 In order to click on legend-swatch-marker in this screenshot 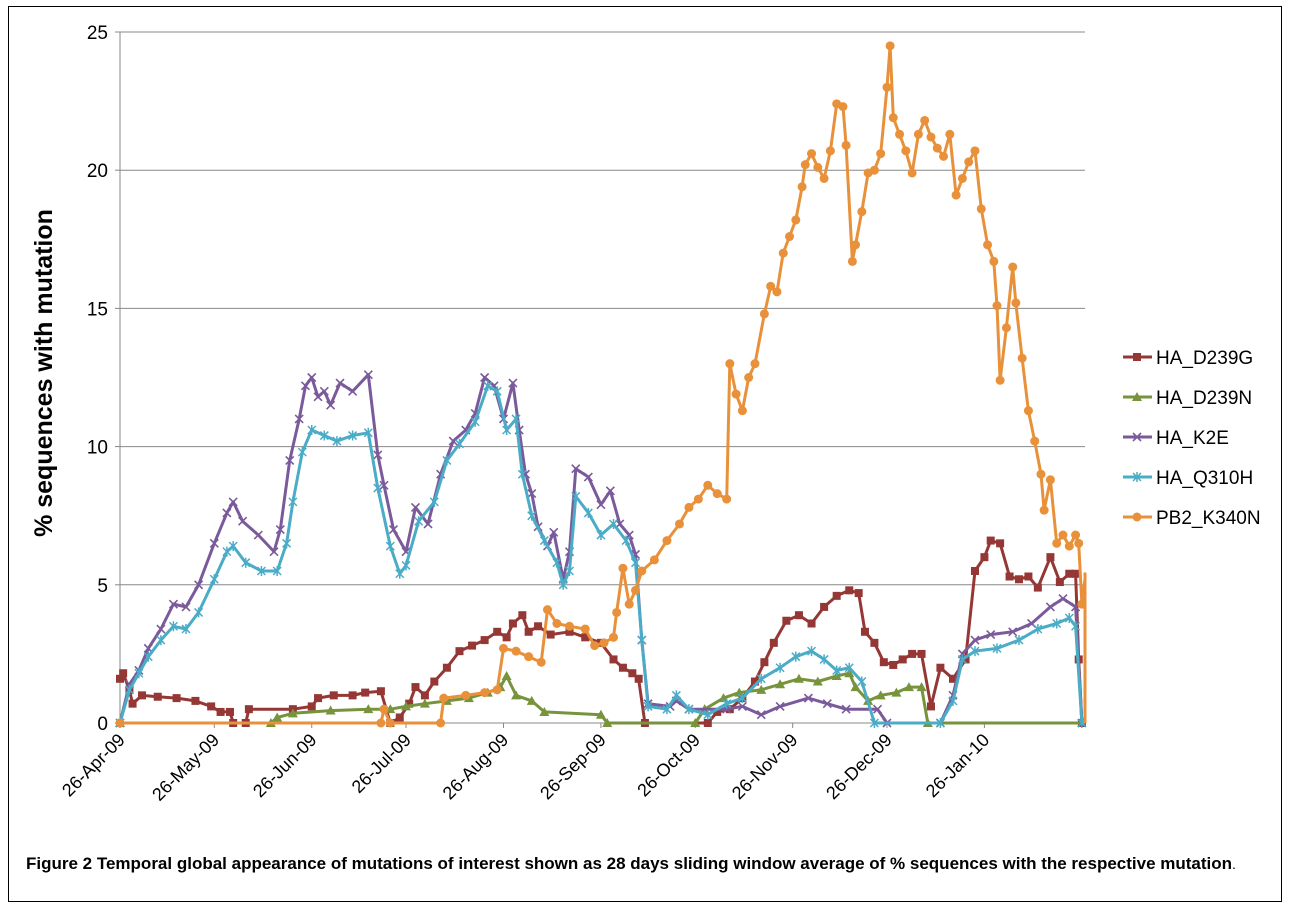, I will do `click(1137, 437)`.